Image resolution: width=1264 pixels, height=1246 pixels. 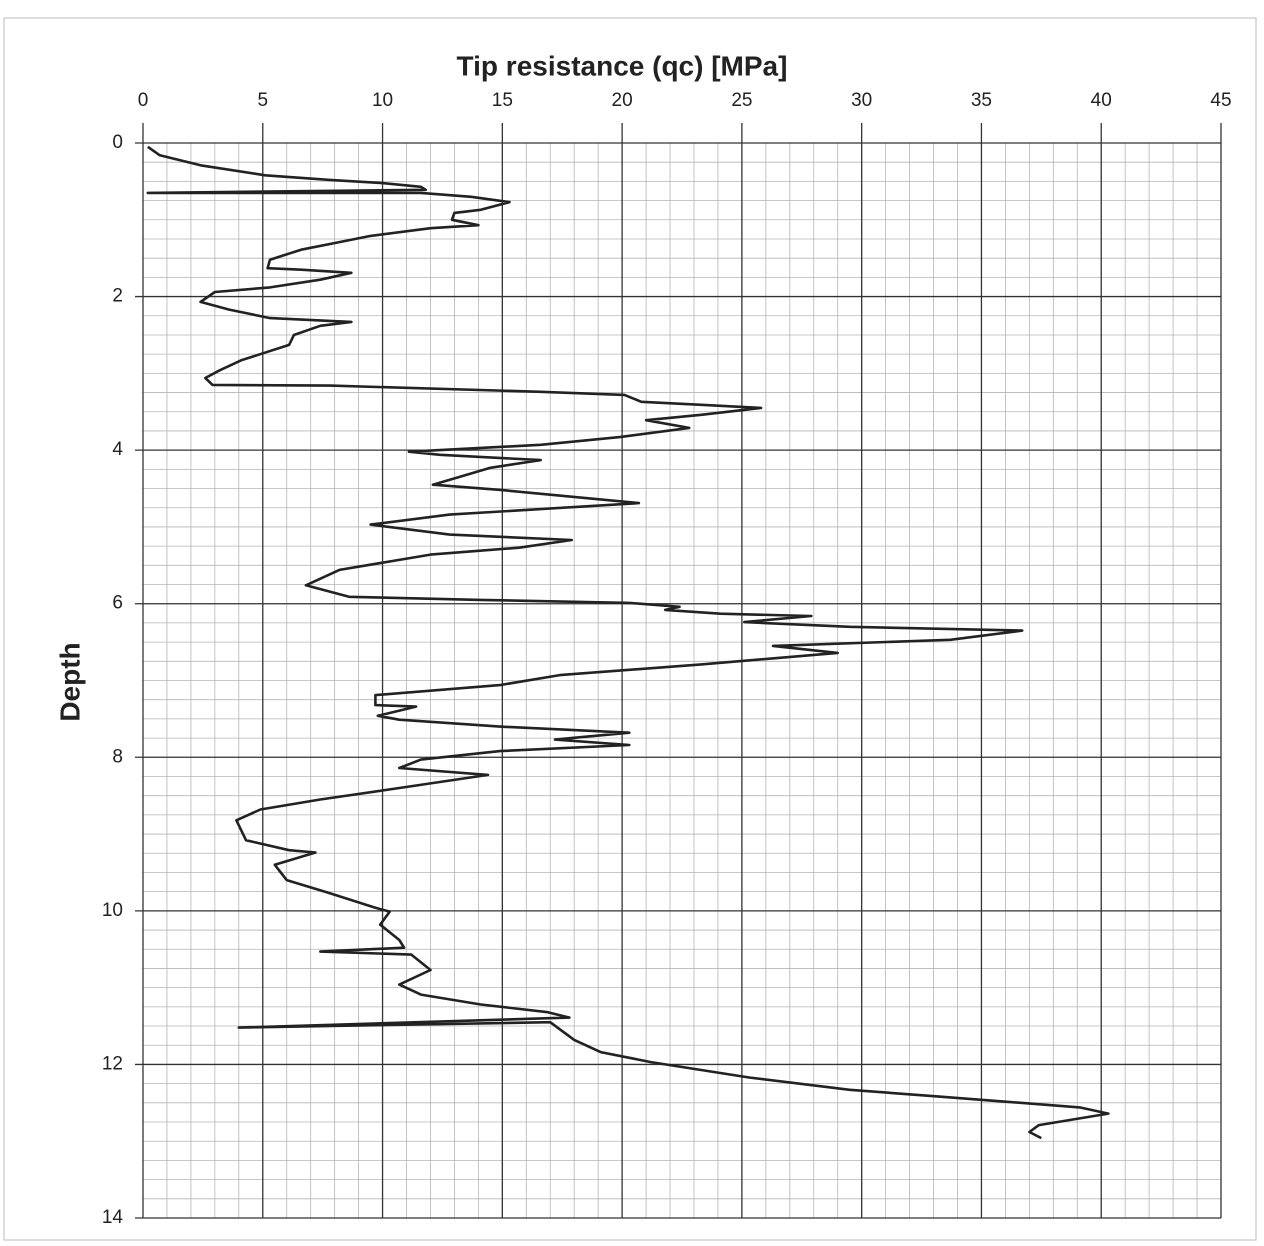 What do you see at coordinates (112, 910) in the screenshot?
I see `y-tick-label: 10` at bounding box center [112, 910].